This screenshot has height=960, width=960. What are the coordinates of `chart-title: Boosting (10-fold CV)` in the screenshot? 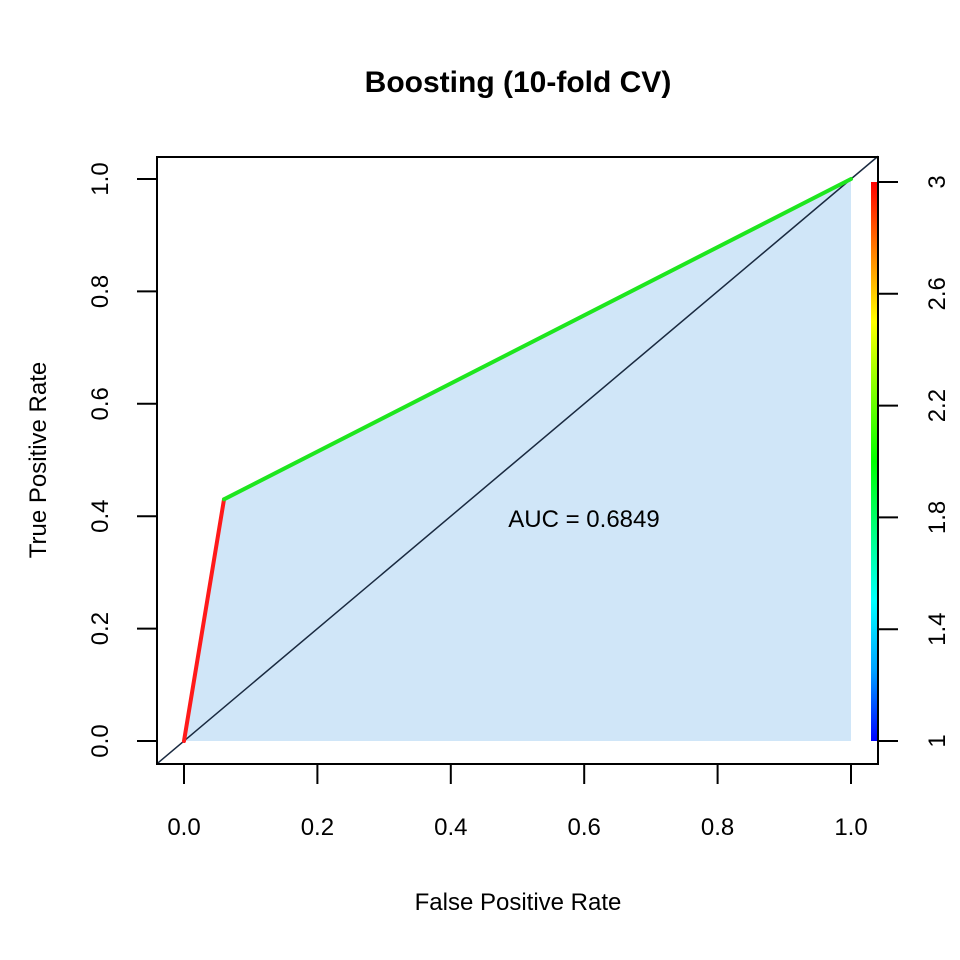 It's located at (518, 82).